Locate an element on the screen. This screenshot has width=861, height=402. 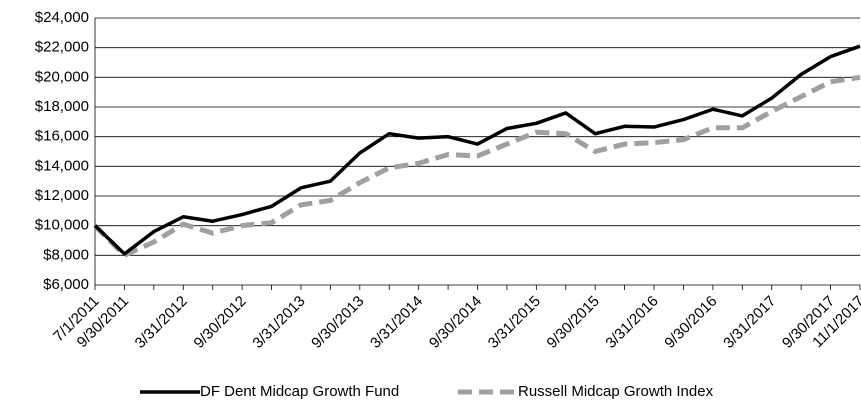
y-tick-label: $18,000 is located at coordinates (62, 106).